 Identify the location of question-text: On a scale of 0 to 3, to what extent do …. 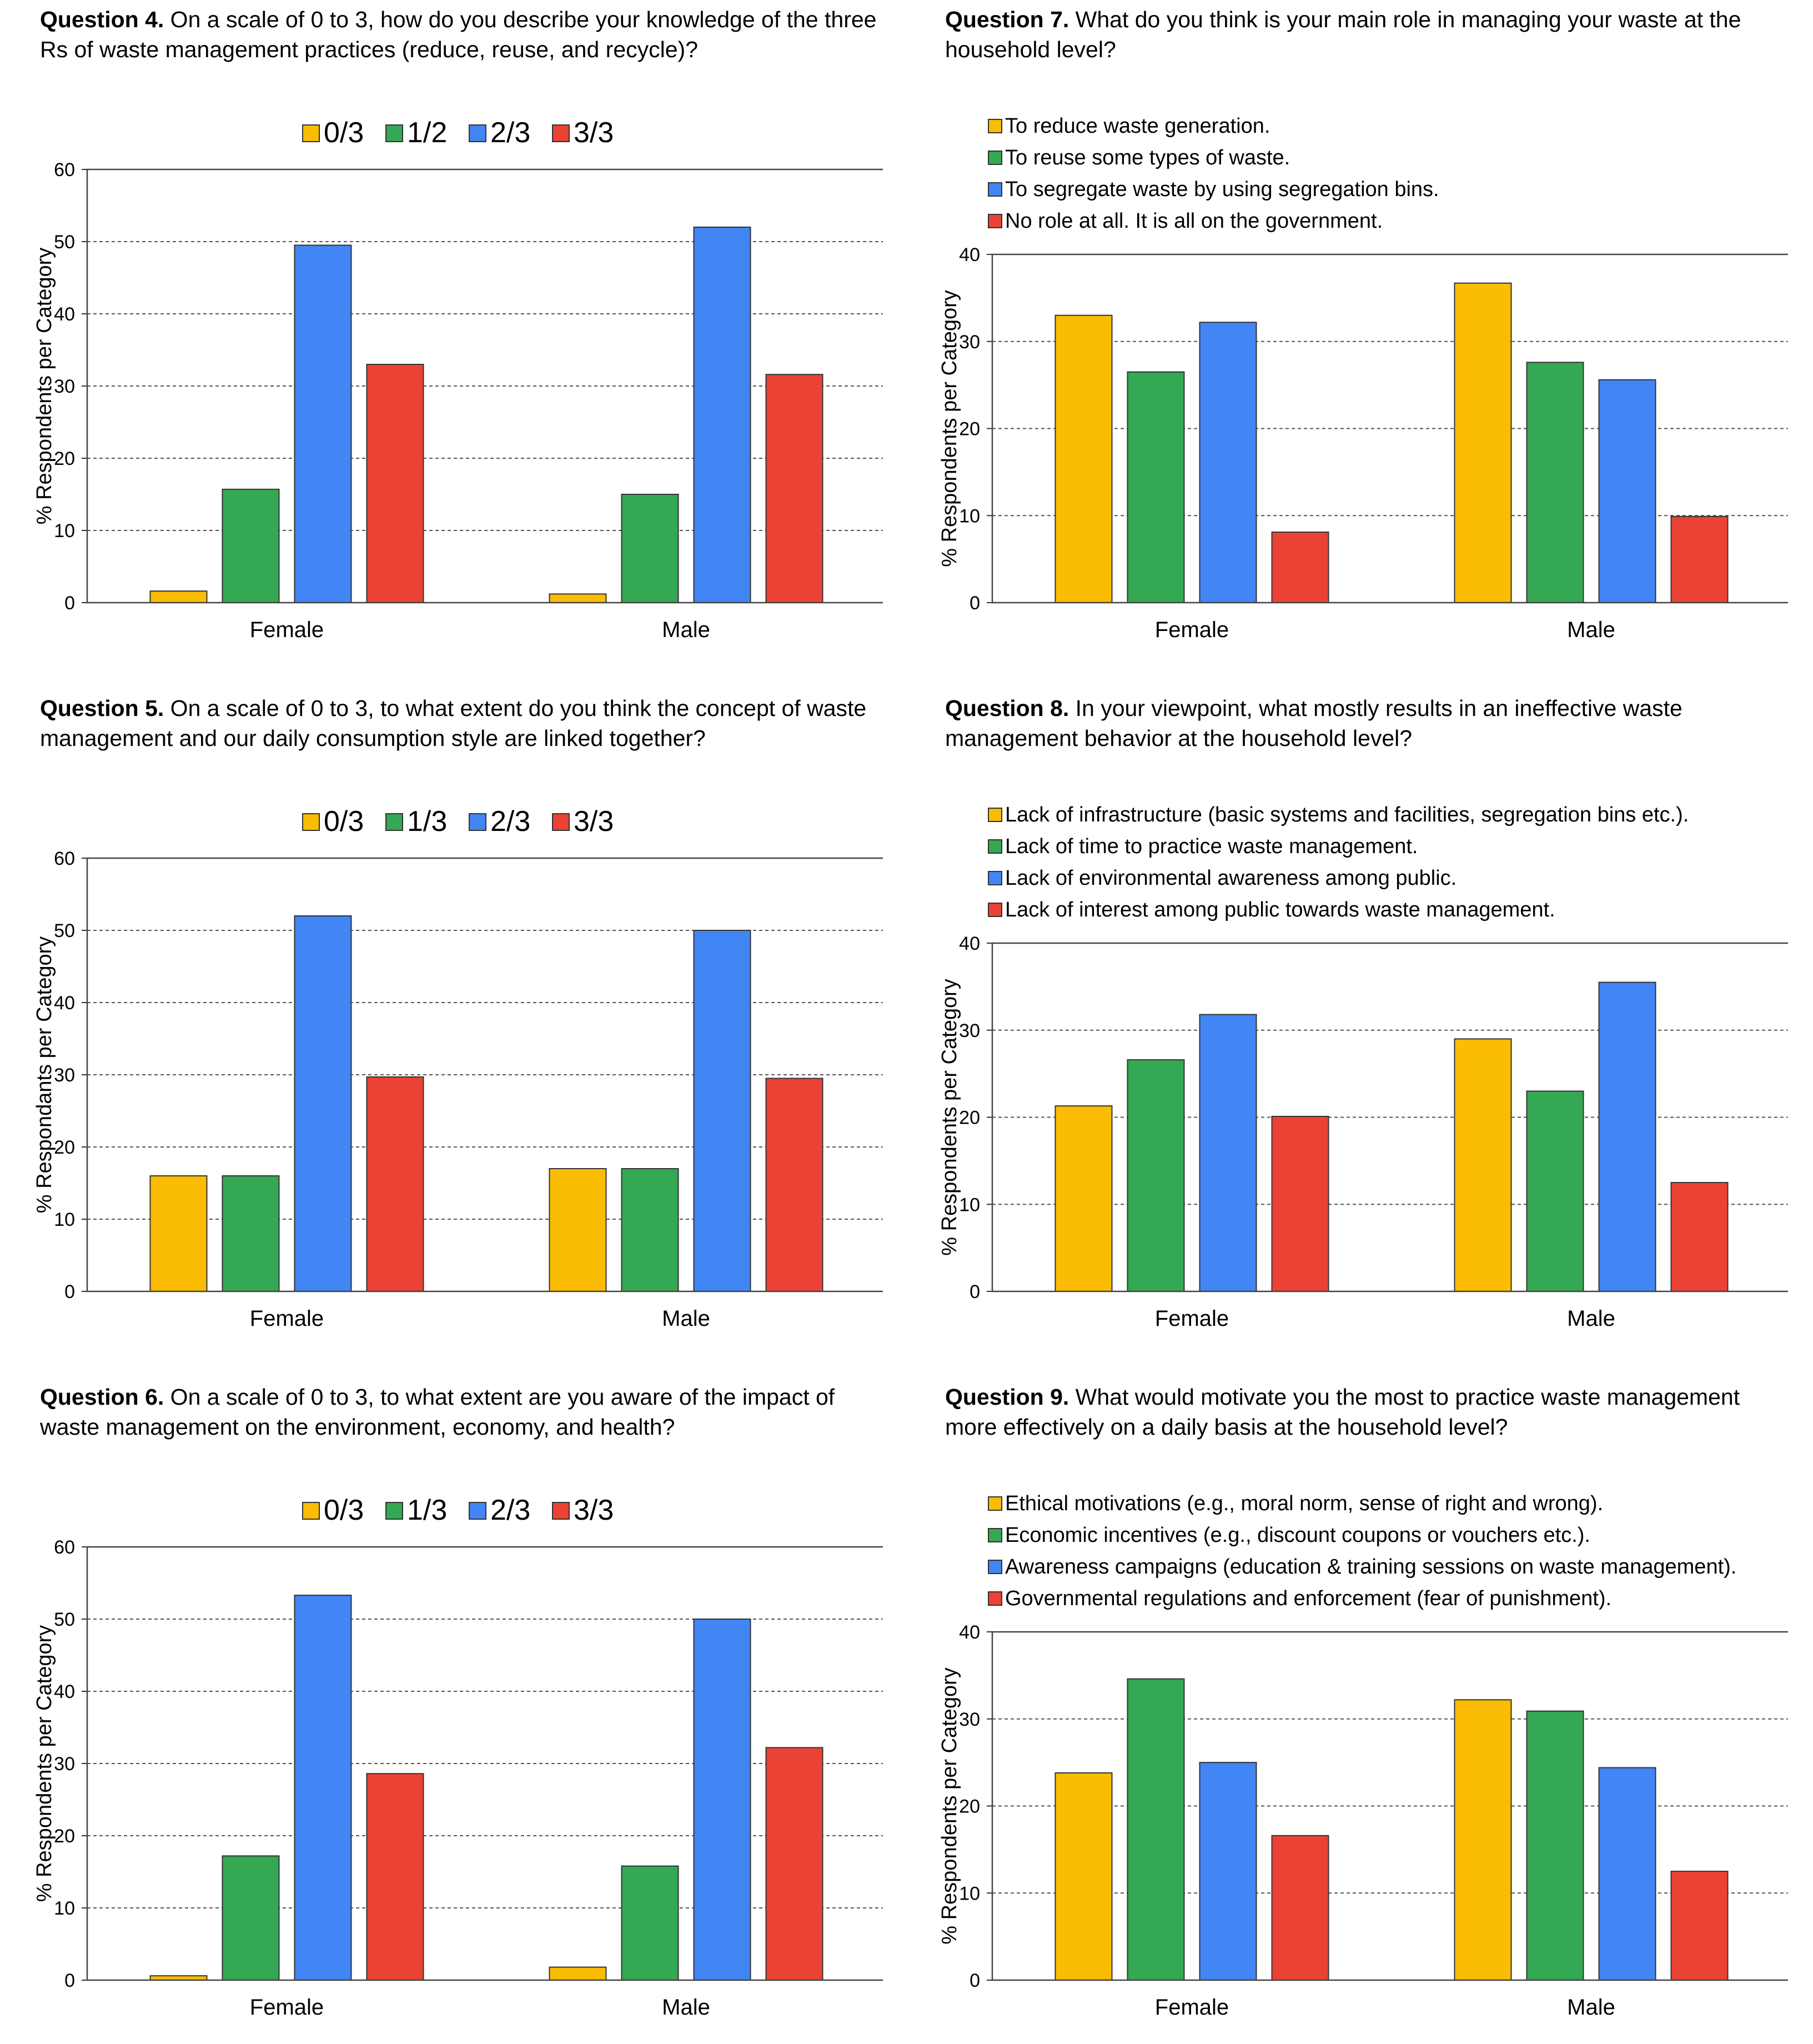
(453, 723).